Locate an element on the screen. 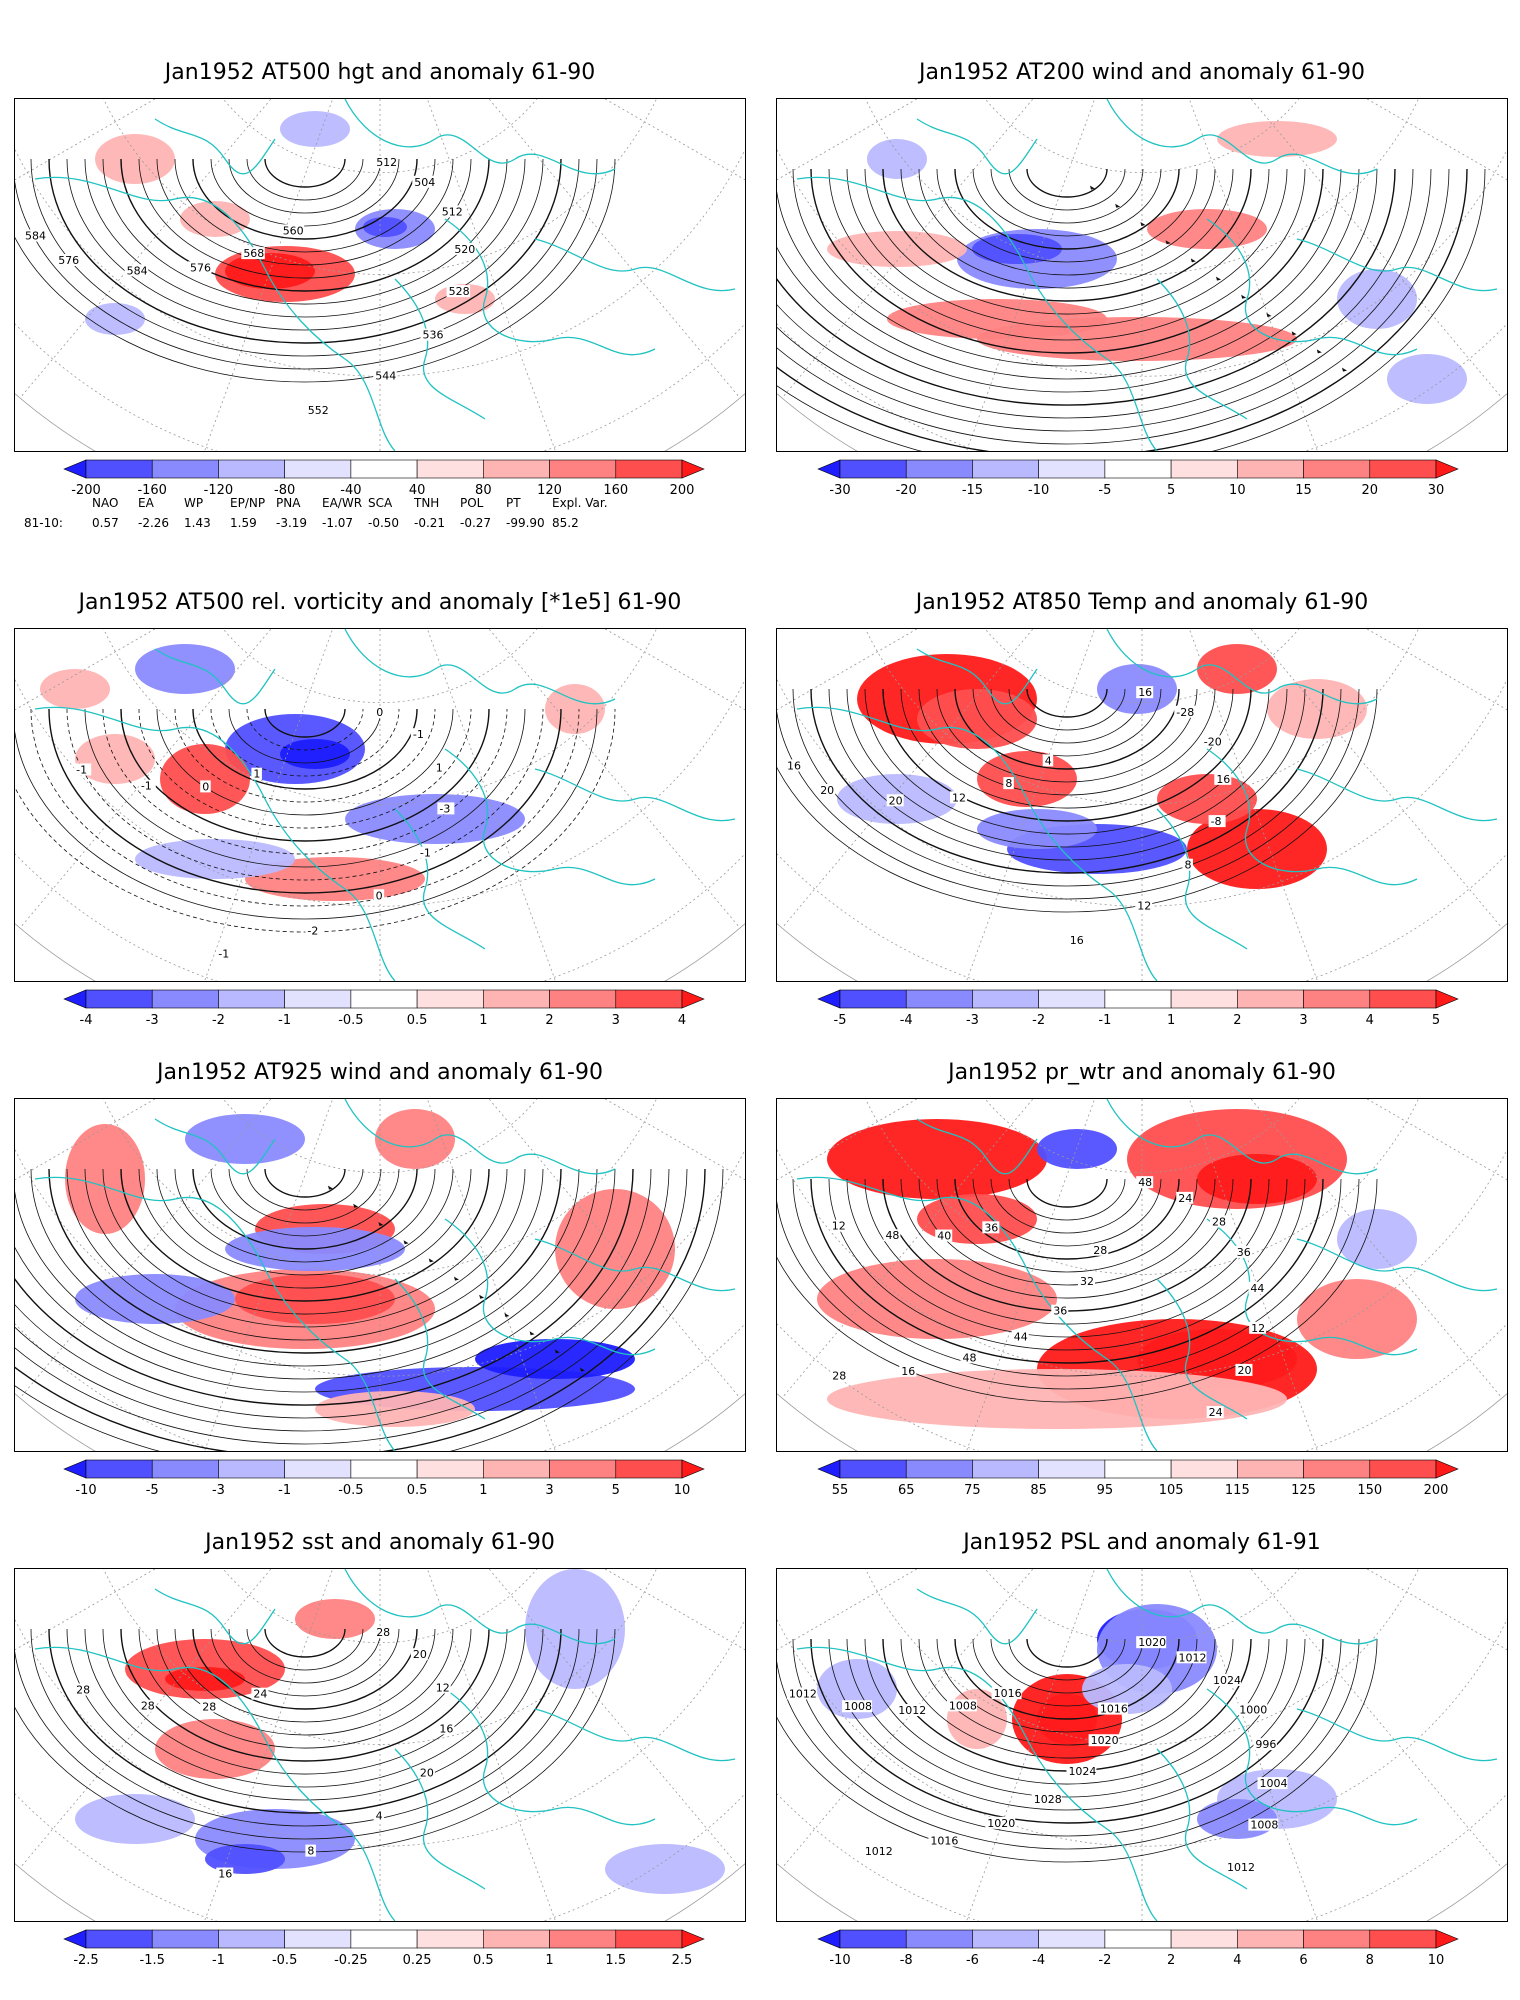 The height and width of the screenshot is (2000, 1520). colorbar-svg: -200 -160 -120 -80 -40 40 80 120 160 200 is located at coordinates (384, 478).